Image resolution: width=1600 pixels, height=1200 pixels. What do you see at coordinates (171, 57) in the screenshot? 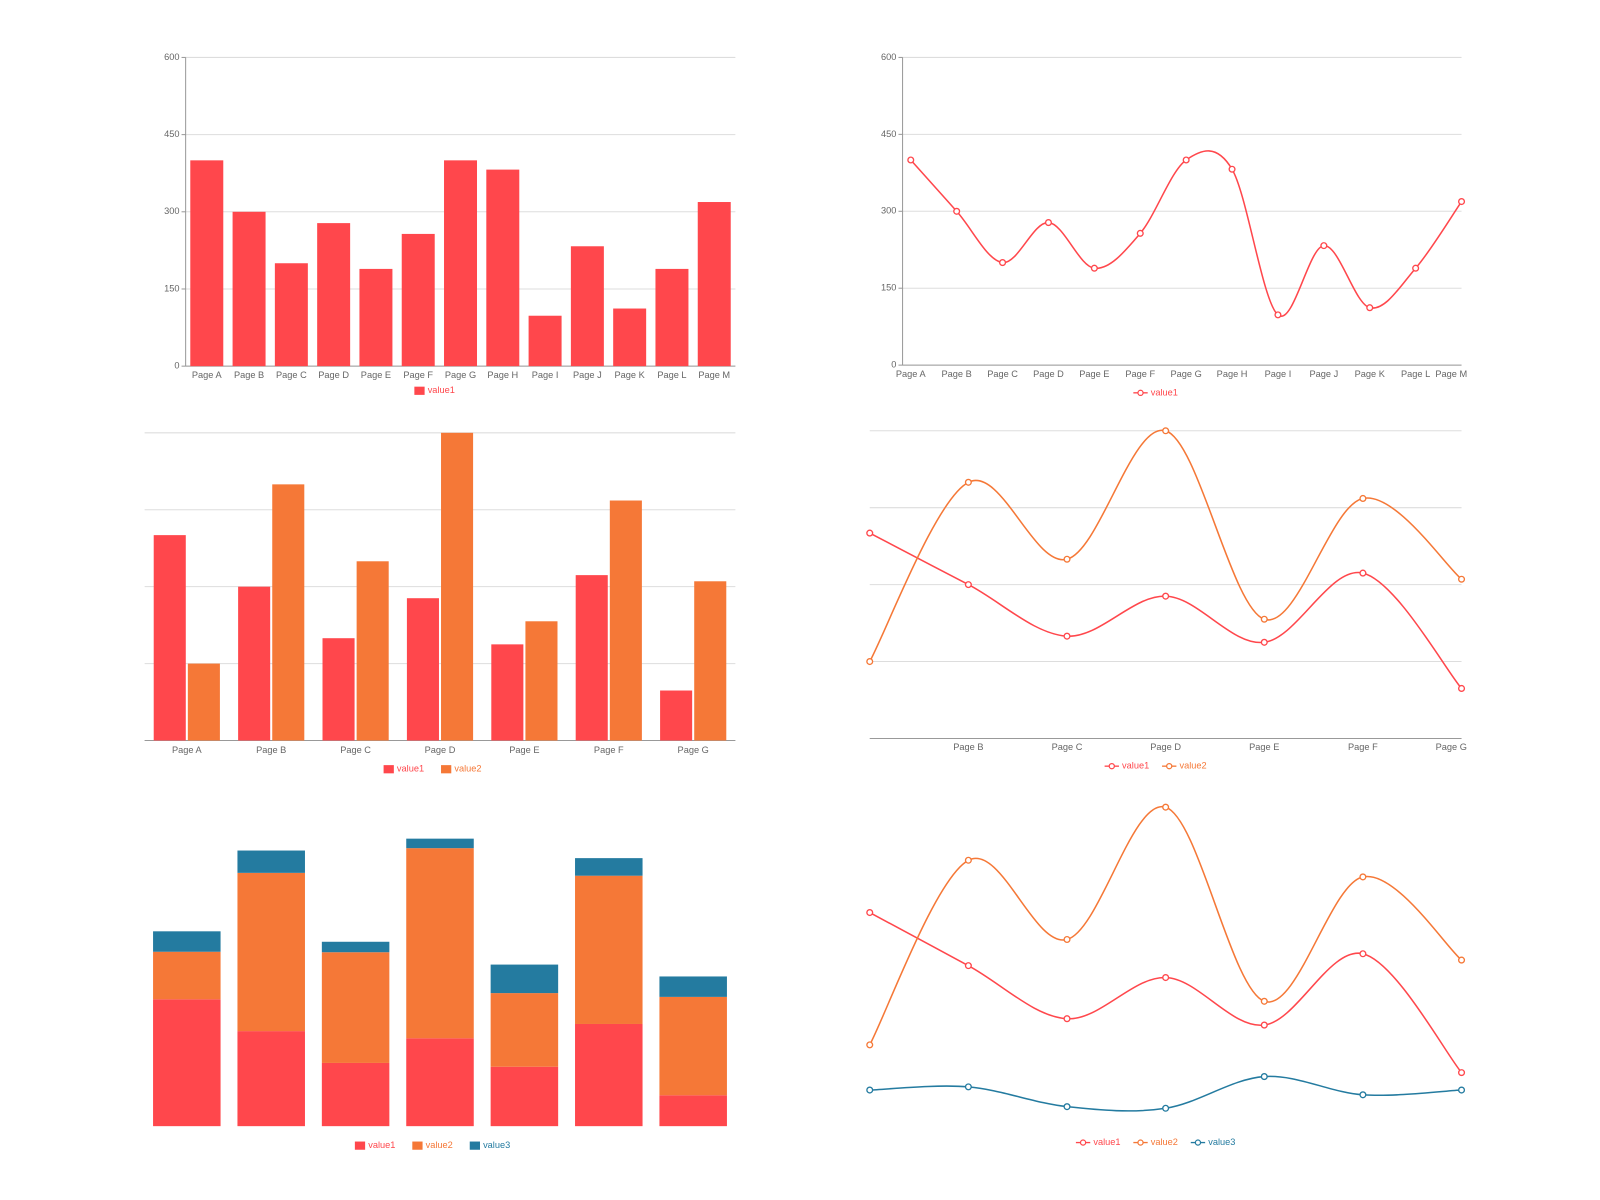
I see `y-tick-label: 600` at bounding box center [171, 57].